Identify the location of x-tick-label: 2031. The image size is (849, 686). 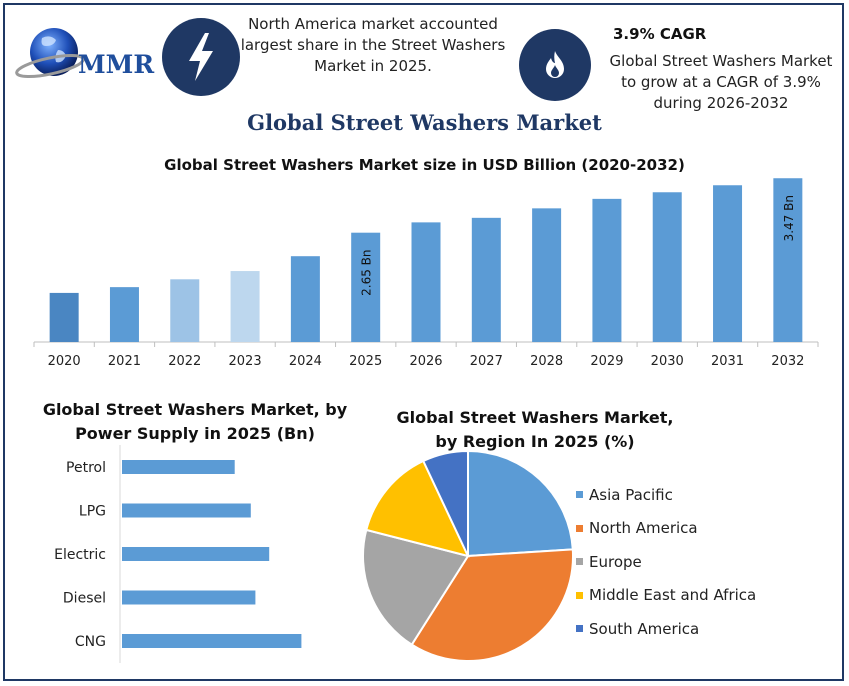
(727, 361).